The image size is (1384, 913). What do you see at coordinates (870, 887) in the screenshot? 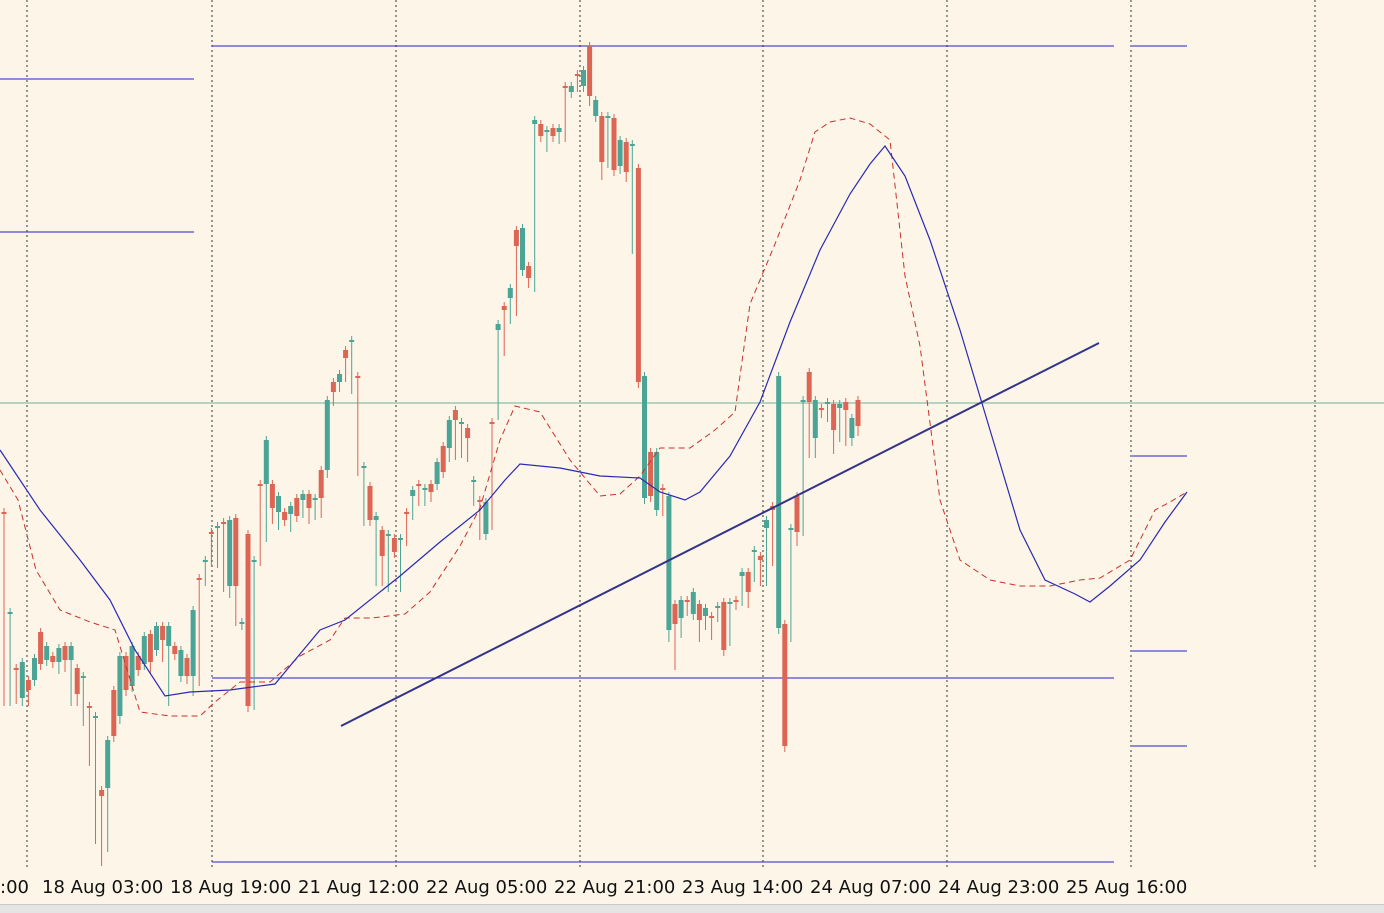
I see `x-tick-label-7: 24 Aug 07:00` at bounding box center [870, 887].